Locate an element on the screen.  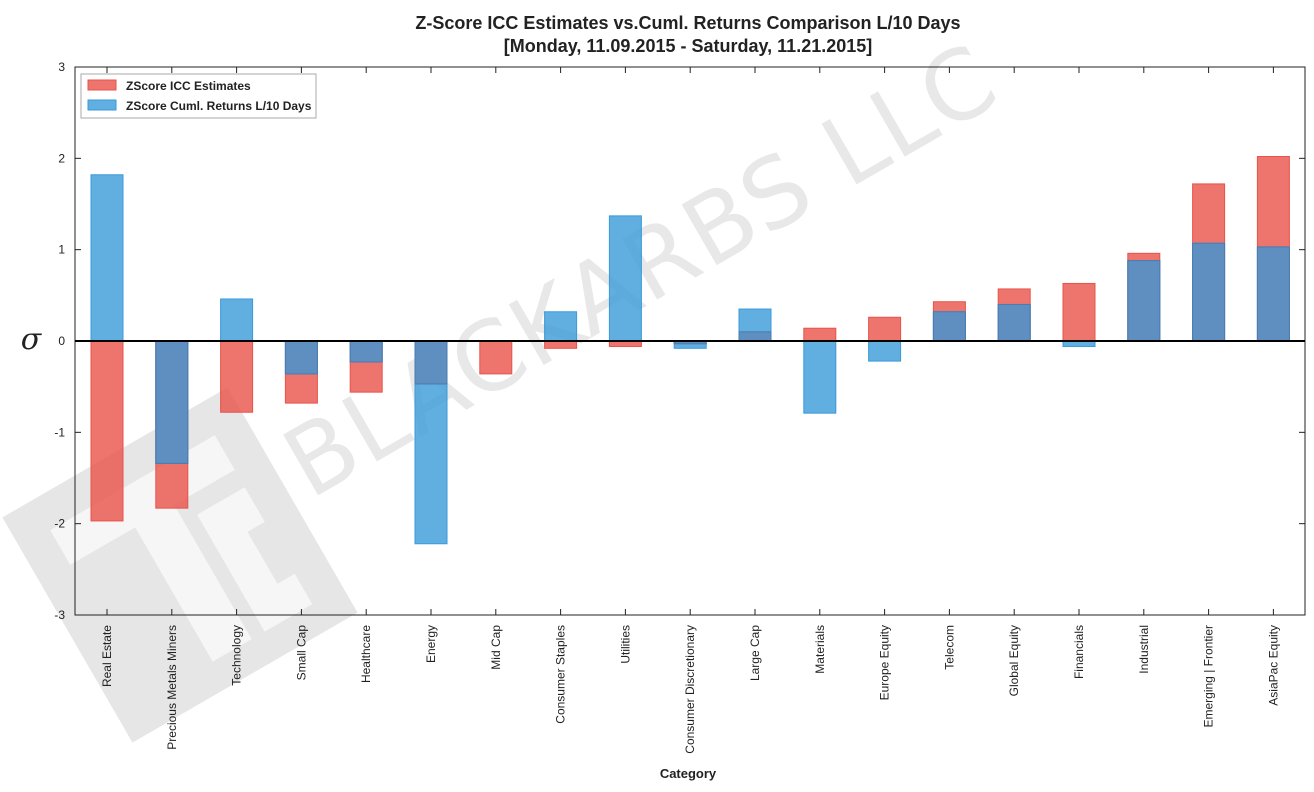
x-tick-label: Healthcare is located at coordinates (366, 654).